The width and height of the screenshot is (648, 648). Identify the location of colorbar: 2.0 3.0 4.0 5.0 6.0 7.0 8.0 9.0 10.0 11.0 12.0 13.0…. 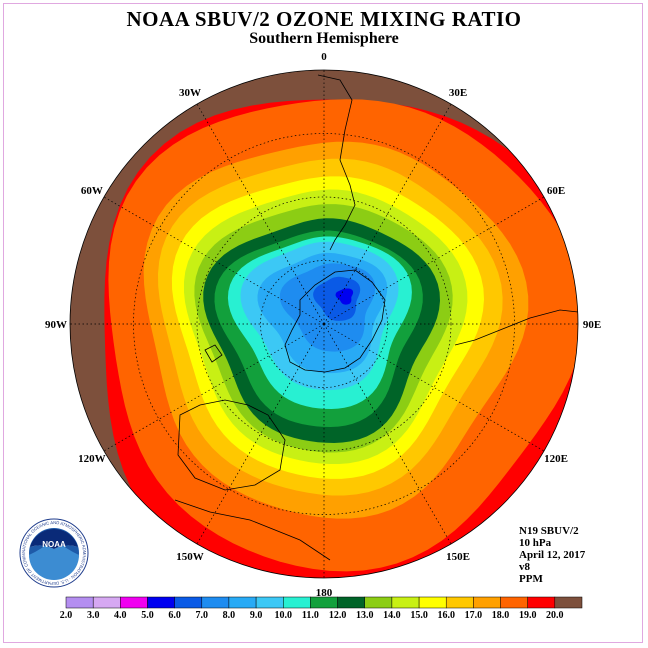
(321, 608).